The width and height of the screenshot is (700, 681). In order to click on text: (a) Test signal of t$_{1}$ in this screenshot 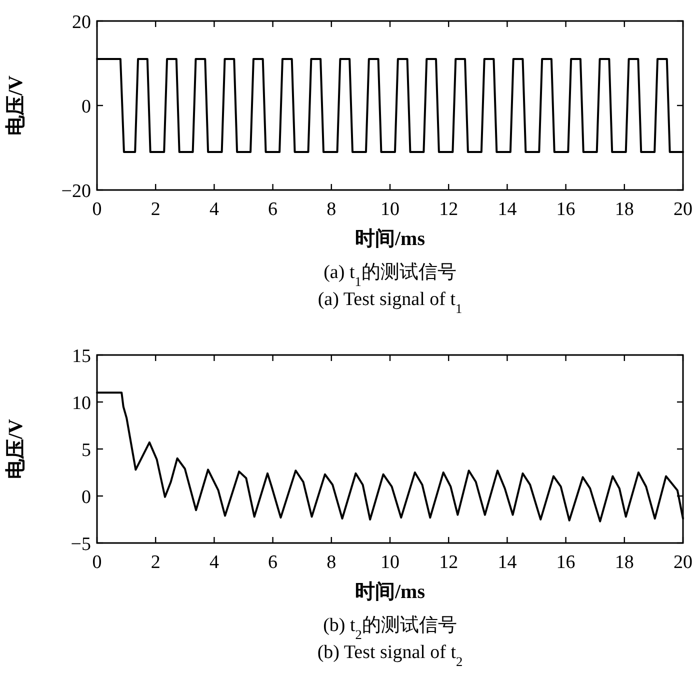, I will do `click(390, 302)`.